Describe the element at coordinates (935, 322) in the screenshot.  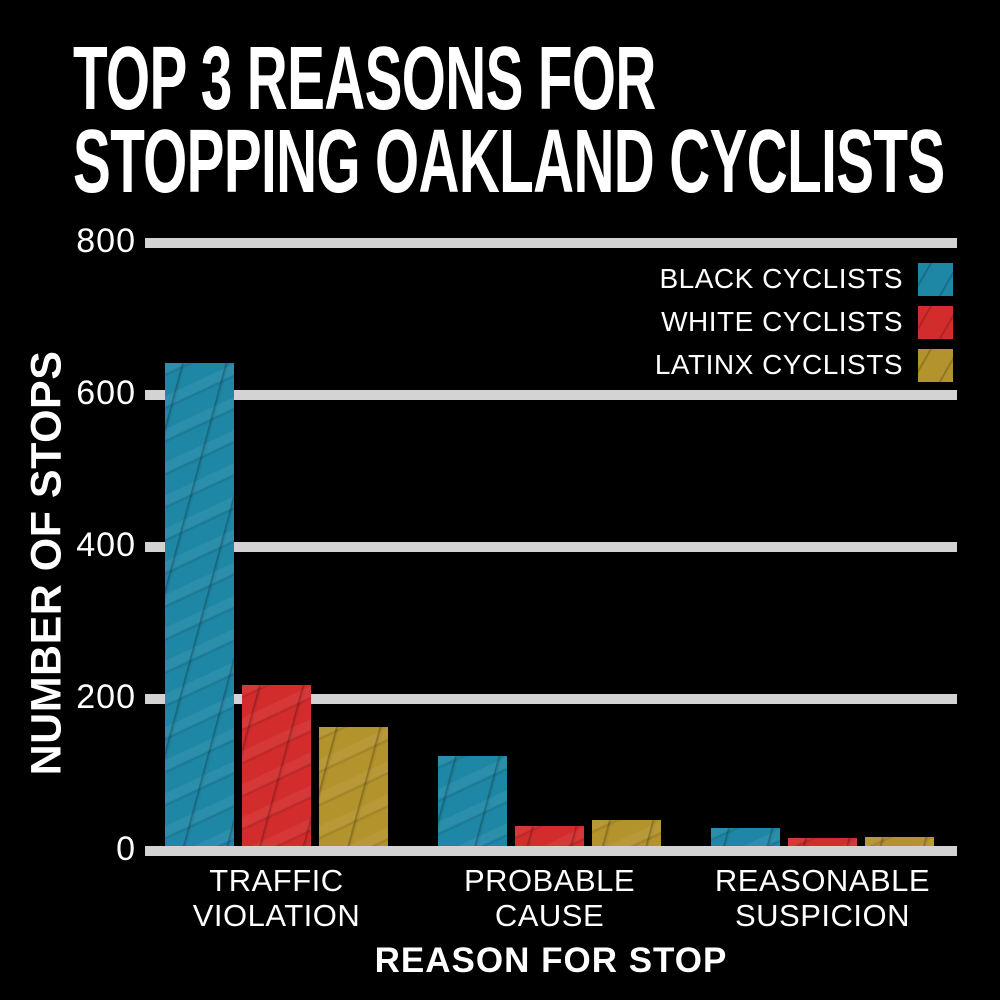
I see `legend-swatch-white-cyclists` at that location.